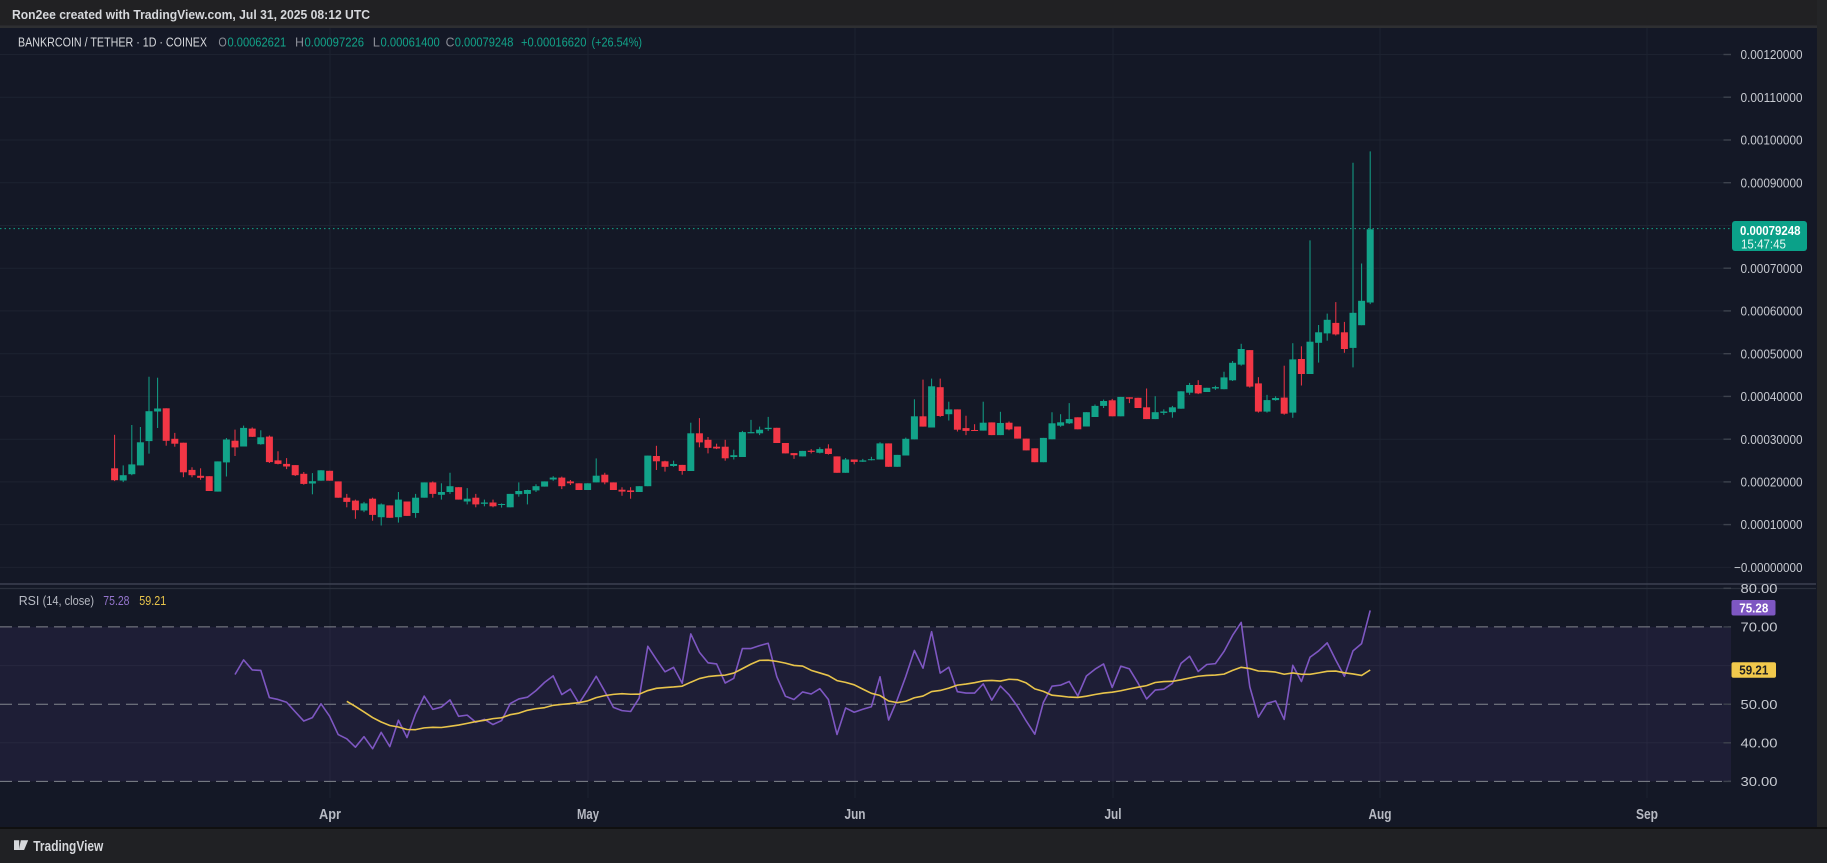 This screenshot has height=863, width=1827. Describe the element at coordinates (1772, 396) in the screenshot. I see `svg-text: 0.00040000` at that location.